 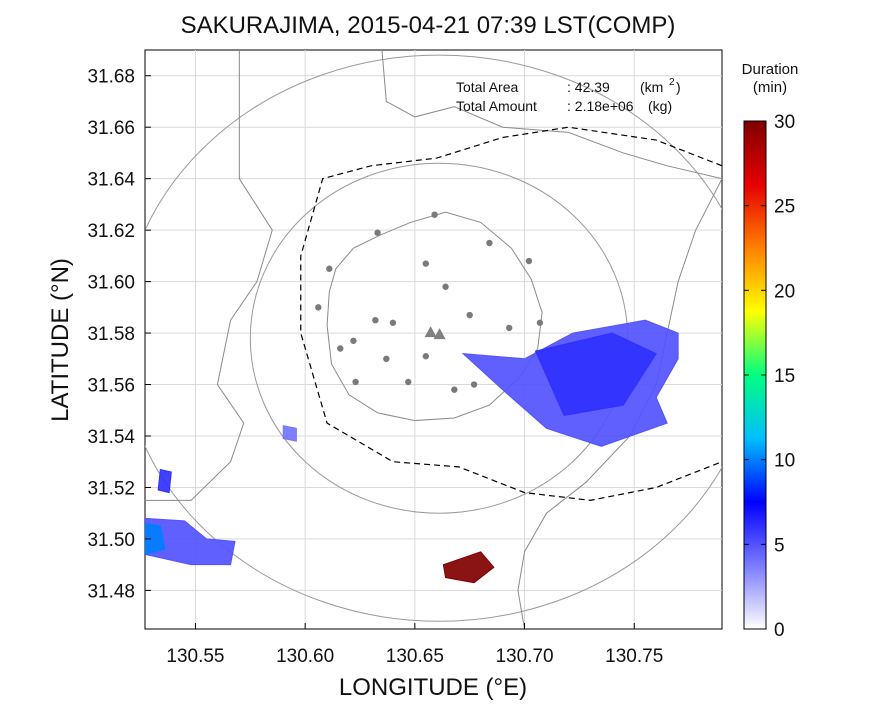 I want to click on x-axis-ticks: 130.55 130.60 130.65 130.70 130.75, so click(x=414, y=645).